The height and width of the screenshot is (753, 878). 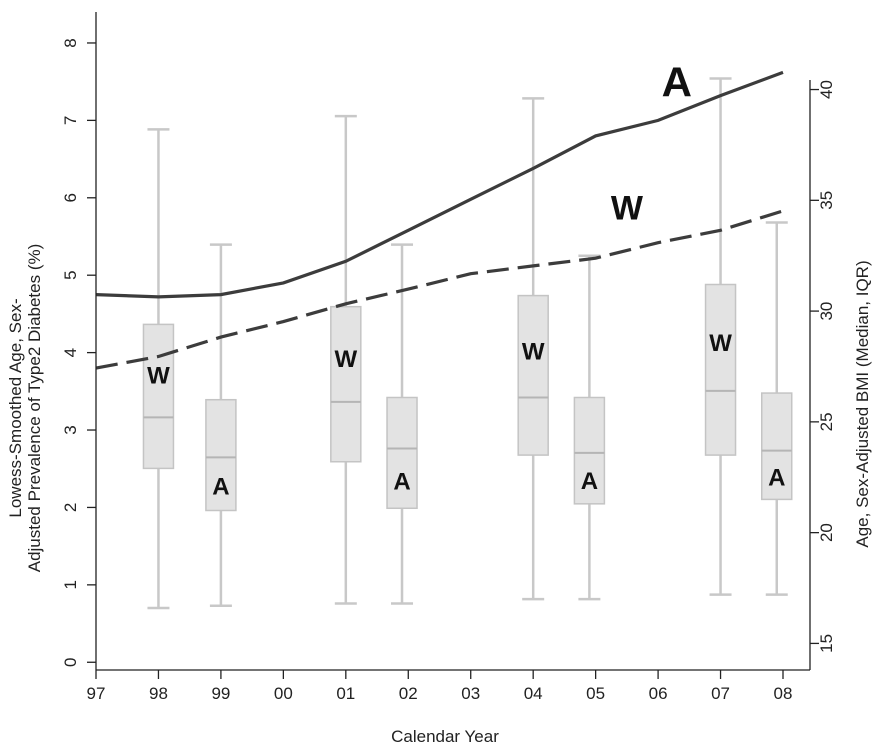 What do you see at coordinates (826, 89) in the screenshot?
I see `right-tick-label: 40` at bounding box center [826, 89].